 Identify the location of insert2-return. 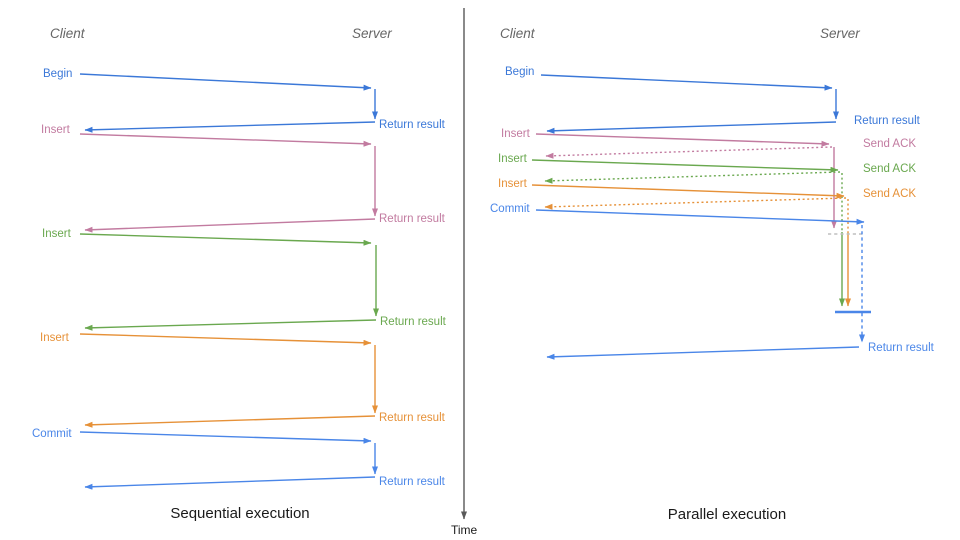
(230, 325).